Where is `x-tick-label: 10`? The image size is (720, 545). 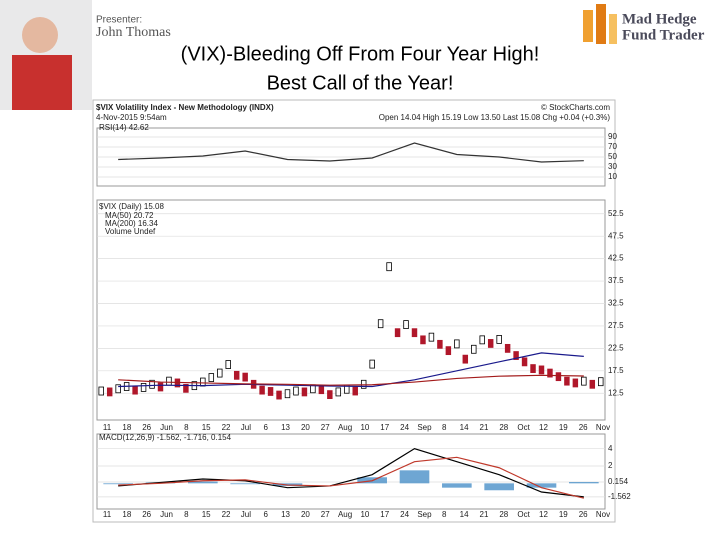
x-tick-label: 10 is located at coordinates (364, 514).